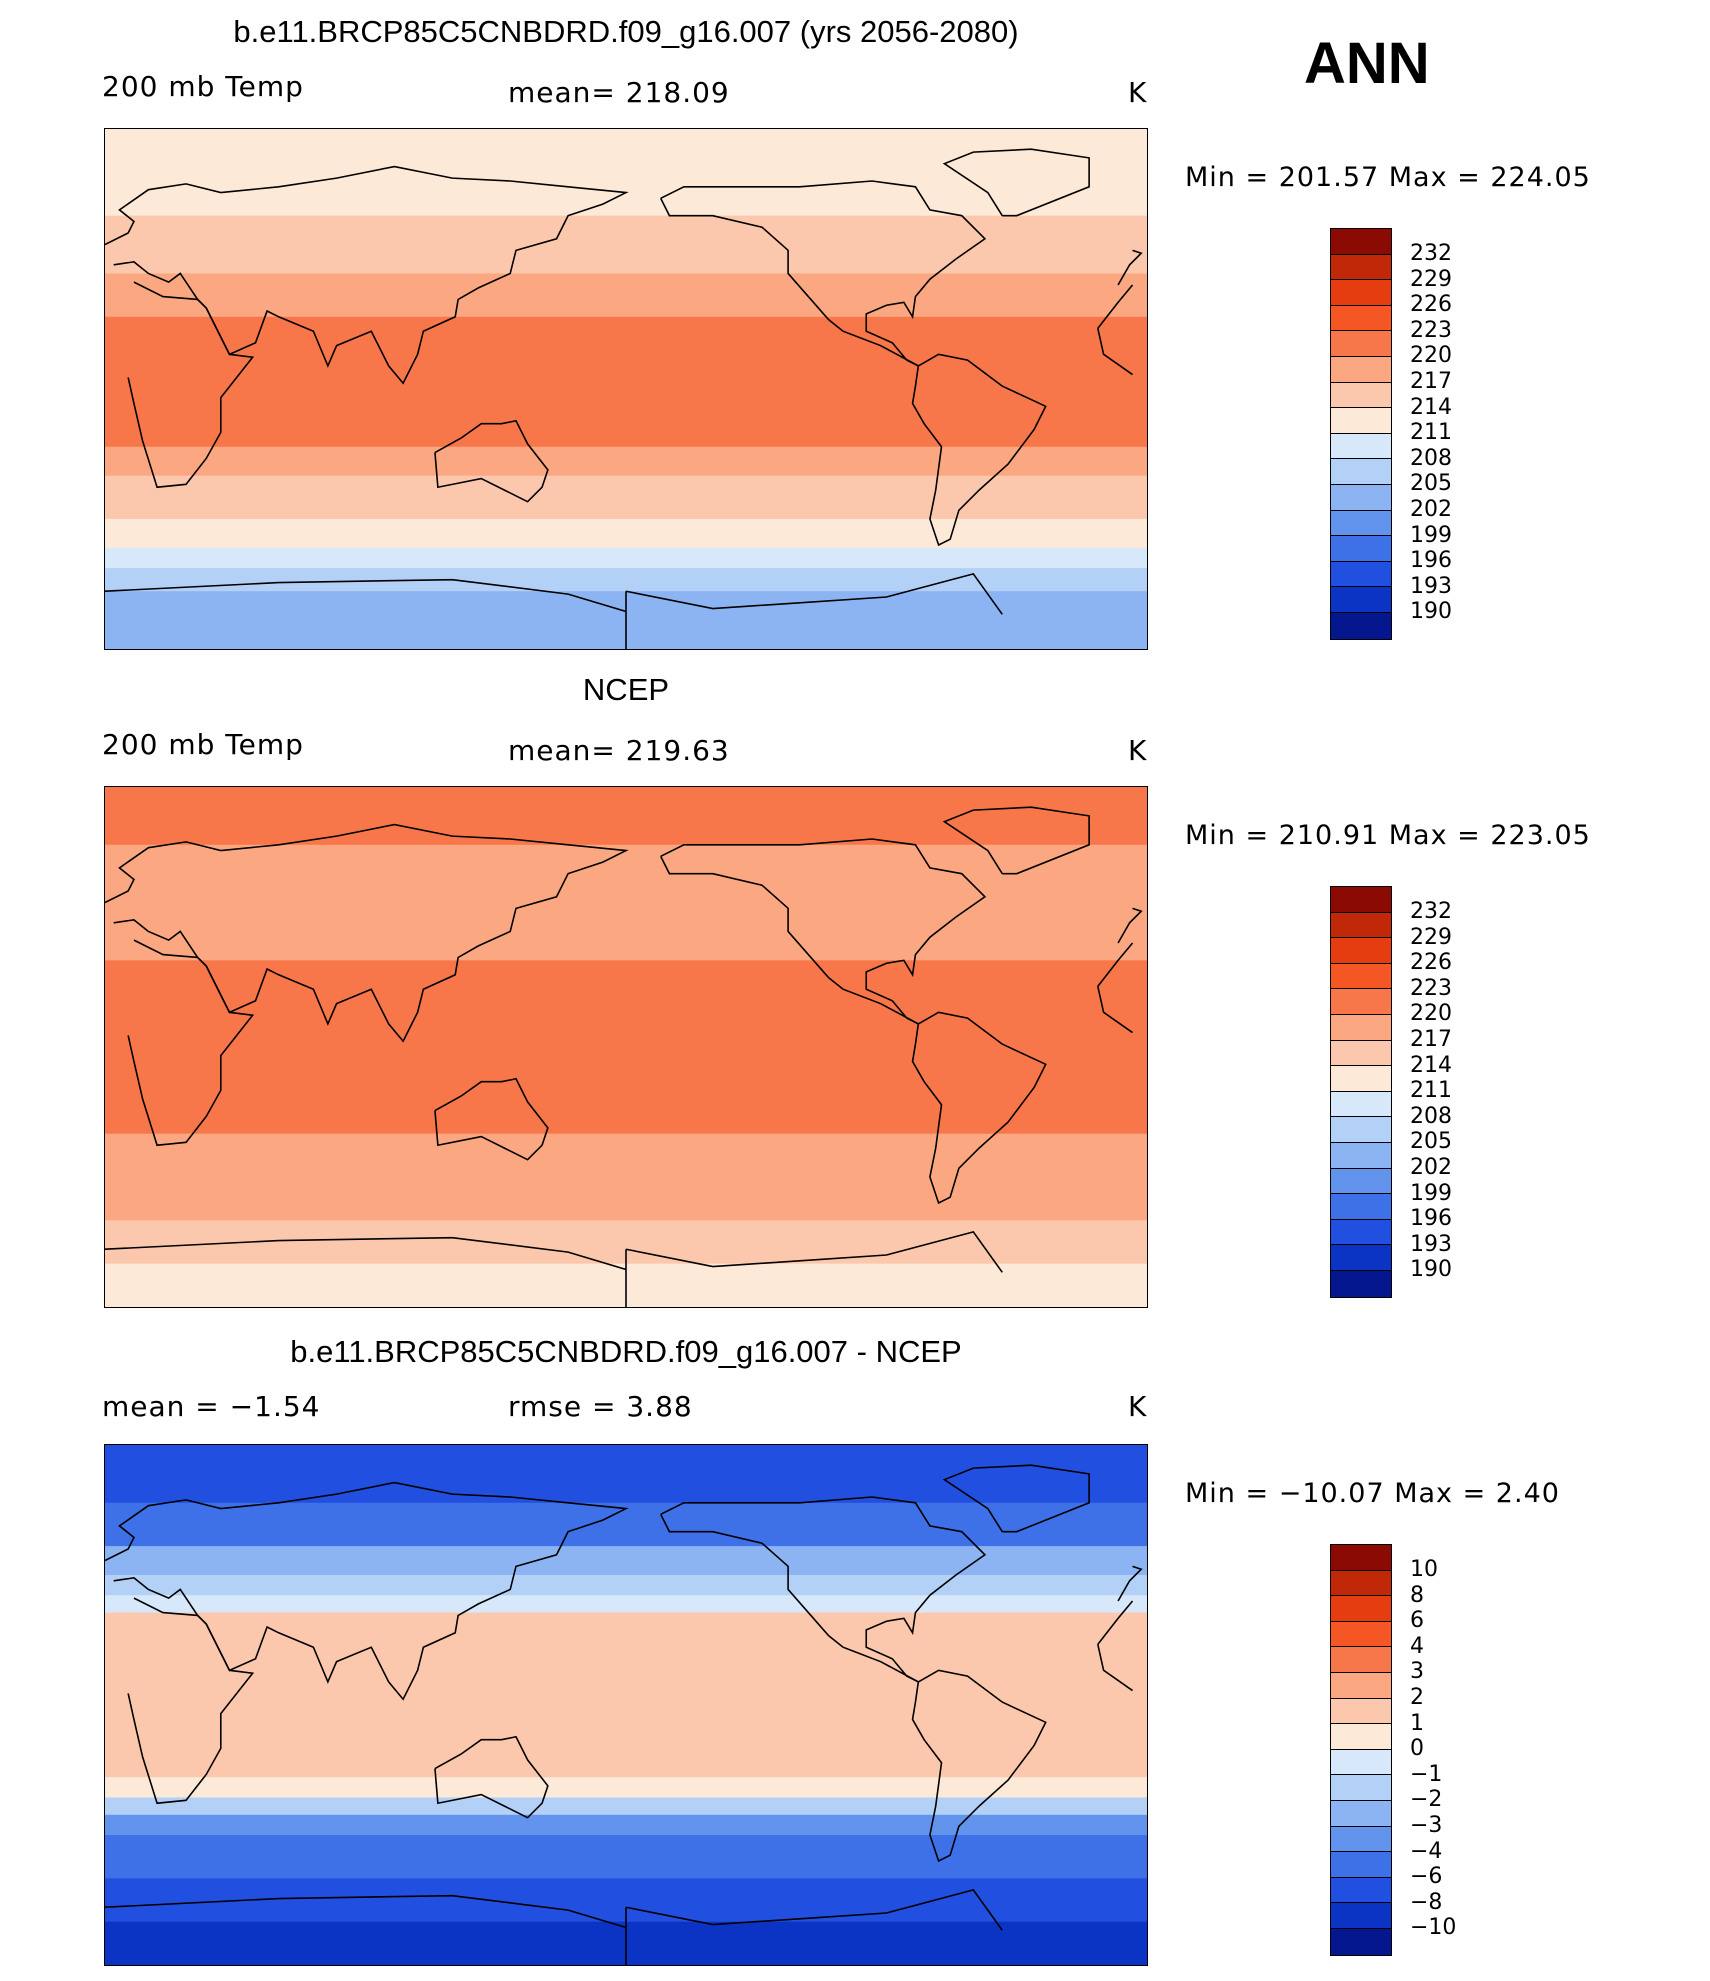 The width and height of the screenshot is (1710, 1981). I want to click on panel-3-colorbar, so click(1361, 1750).